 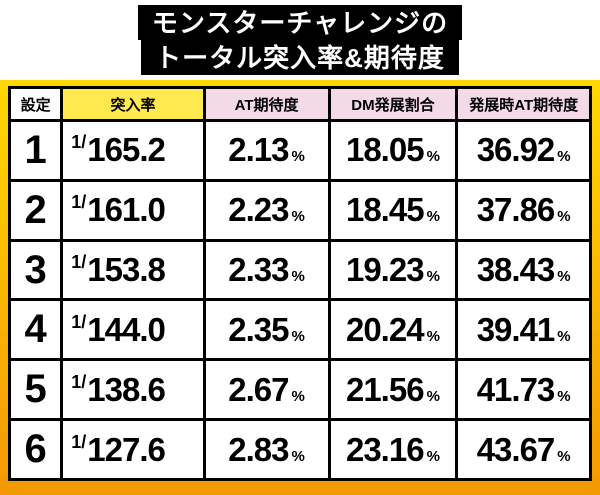 I want to click on dev-at-expectation-value: 38.43, so click(x=516, y=270).